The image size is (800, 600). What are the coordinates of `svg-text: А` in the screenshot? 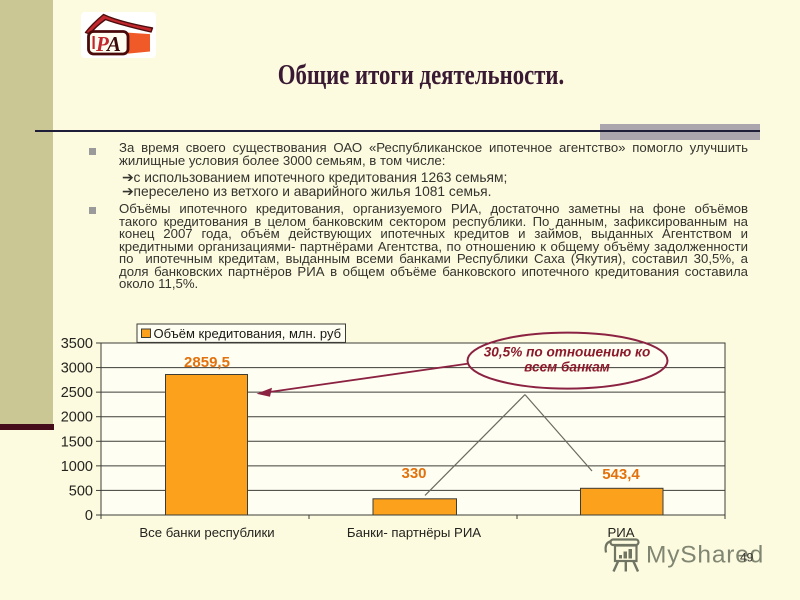 It's located at (113, 44).